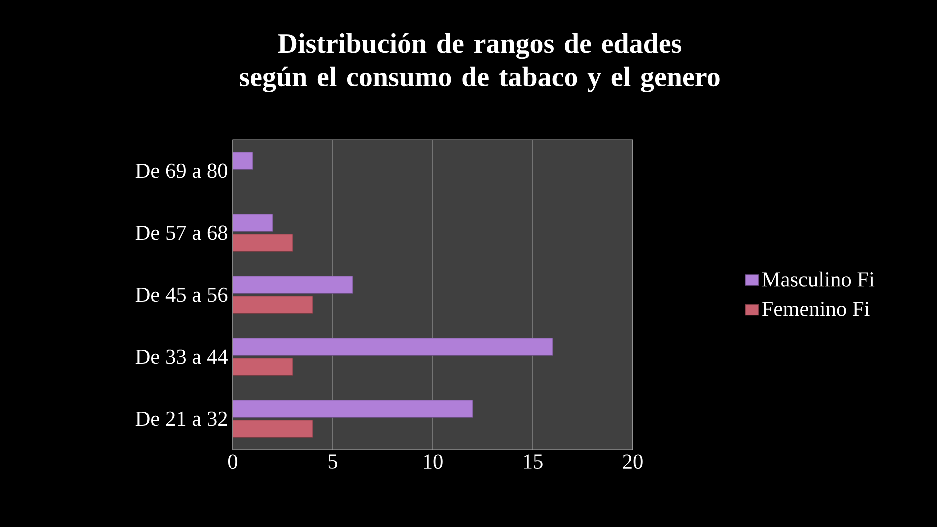 The image size is (937, 527). What do you see at coordinates (333, 461) in the screenshot?
I see `x-tick-label: 5` at bounding box center [333, 461].